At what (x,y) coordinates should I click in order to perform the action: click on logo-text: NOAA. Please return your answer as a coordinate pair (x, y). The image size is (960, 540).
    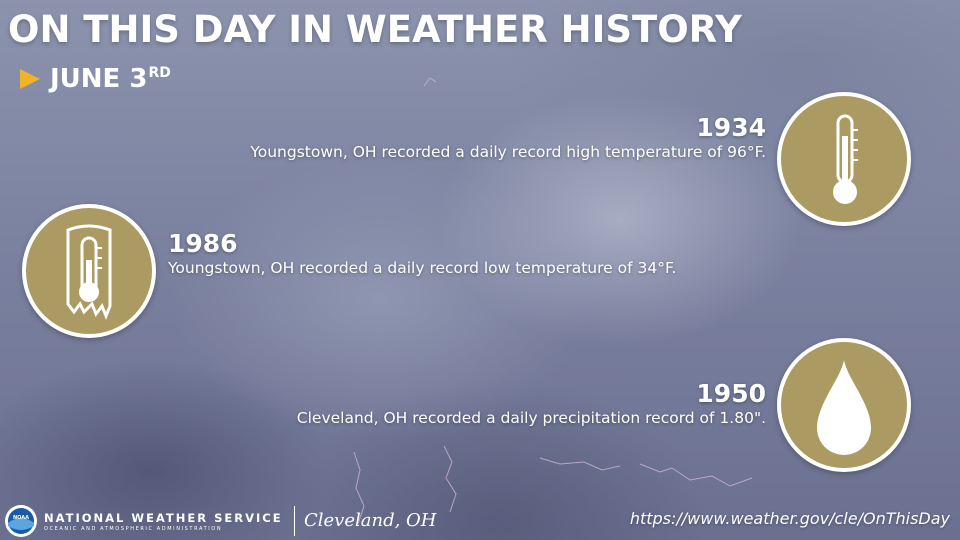
    Looking at the image, I should click on (21, 518).